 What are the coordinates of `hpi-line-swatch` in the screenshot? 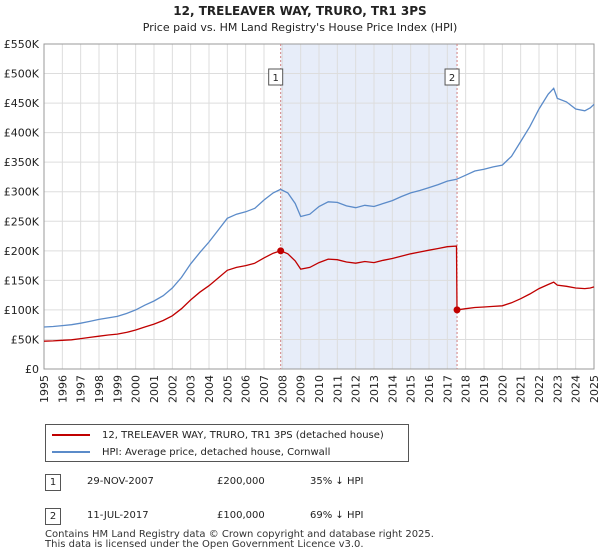 It's located at (71, 452).